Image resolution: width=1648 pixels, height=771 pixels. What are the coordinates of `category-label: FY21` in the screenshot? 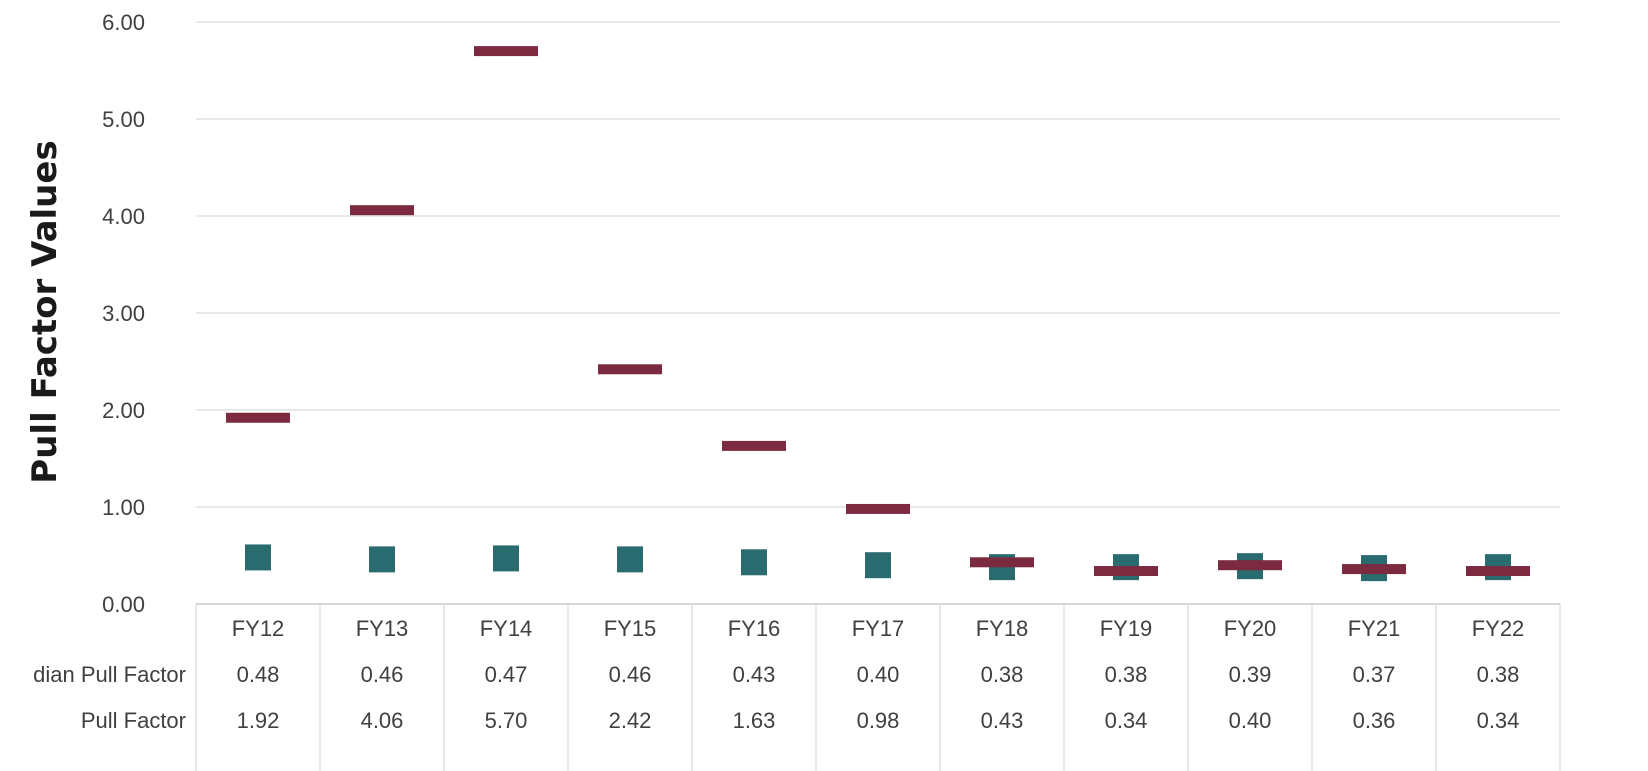 It's located at (1374, 628).